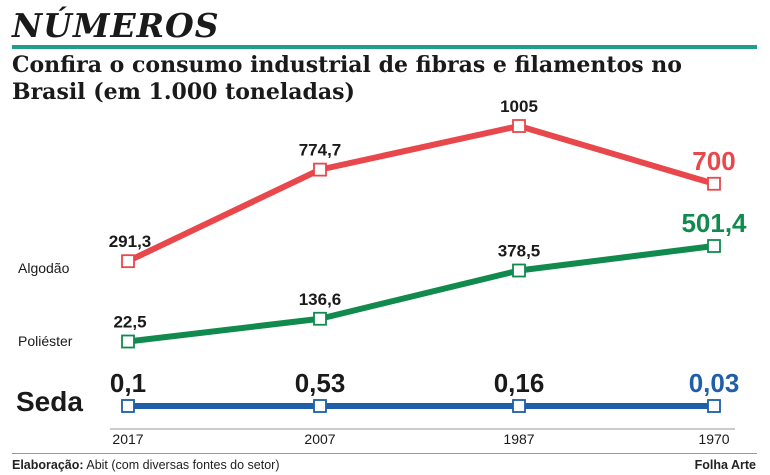 This screenshot has width=770, height=475. I want to click on footer-rule, so click(384, 453).